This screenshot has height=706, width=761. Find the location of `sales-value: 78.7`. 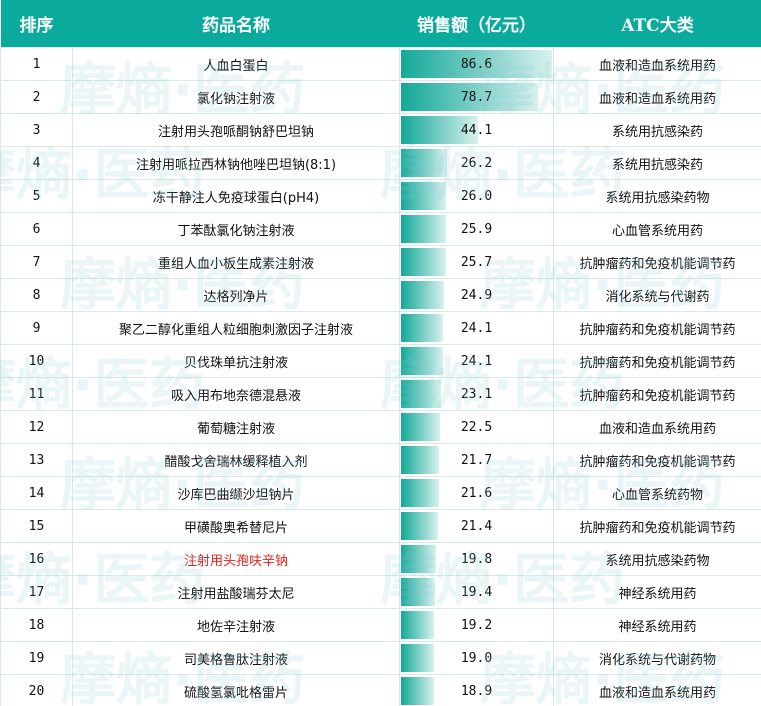

sales-value: 78.7 is located at coordinates (476, 97).